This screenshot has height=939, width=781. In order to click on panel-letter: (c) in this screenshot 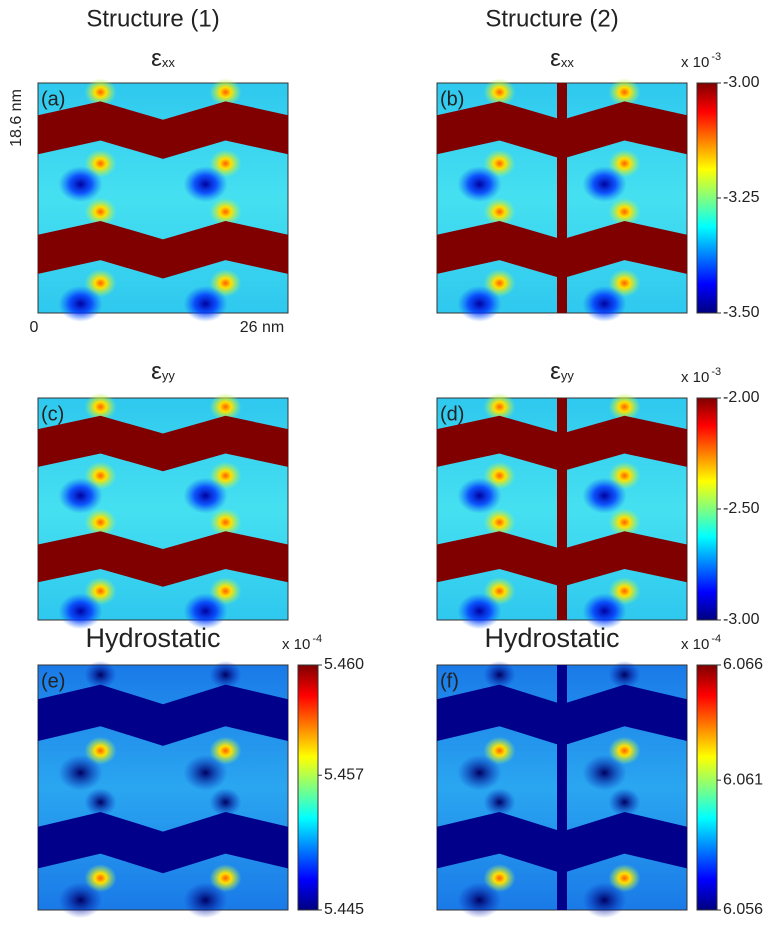, I will do `click(52, 414)`.